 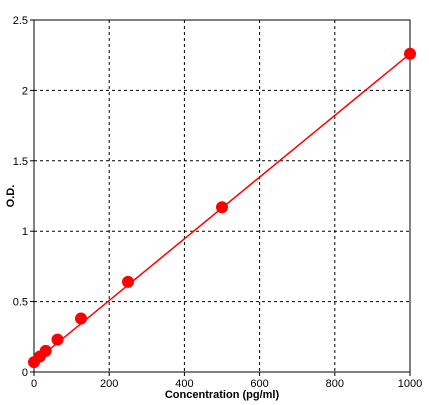 I want to click on x-tick-label: 0, so click(x=34, y=384).